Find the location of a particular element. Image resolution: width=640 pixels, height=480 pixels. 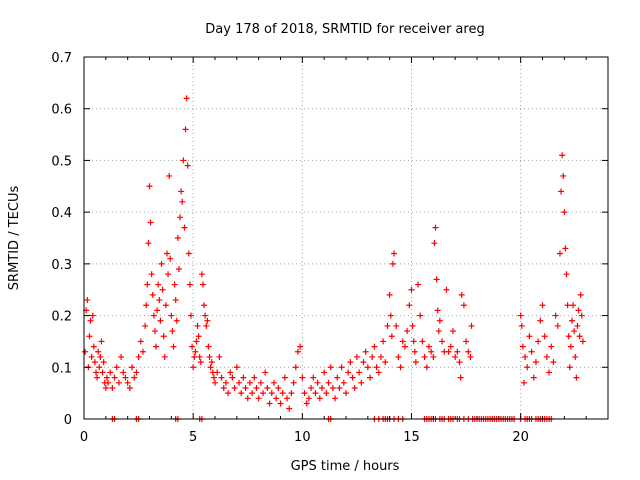

x-tick-label: 0 is located at coordinates (84, 437).